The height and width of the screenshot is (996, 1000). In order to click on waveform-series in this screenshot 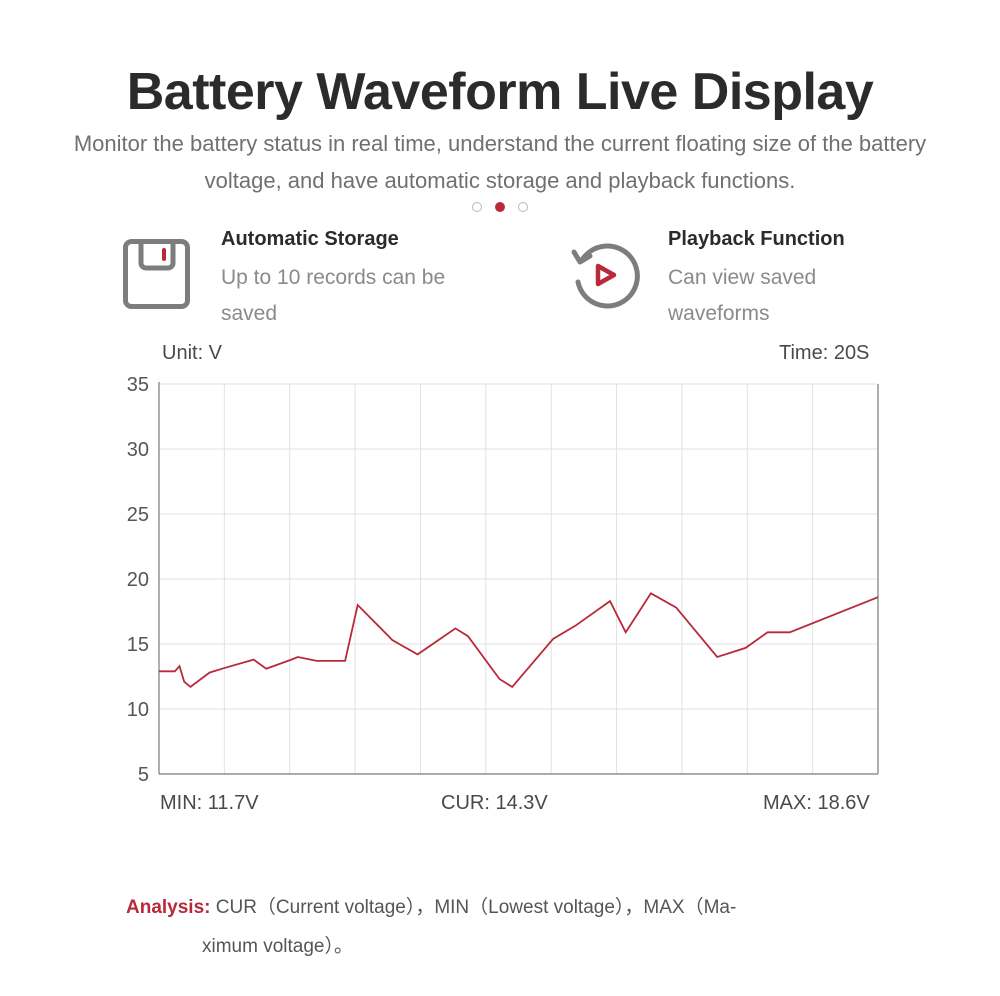, I will do `click(519, 640)`.